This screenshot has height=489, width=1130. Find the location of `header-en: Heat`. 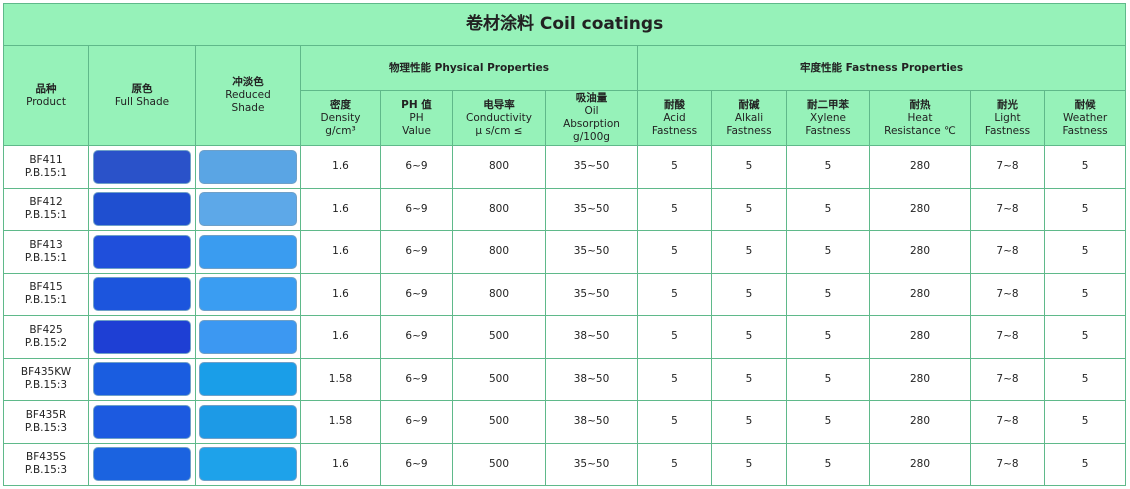

header-en: Heat is located at coordinates (920, 117).